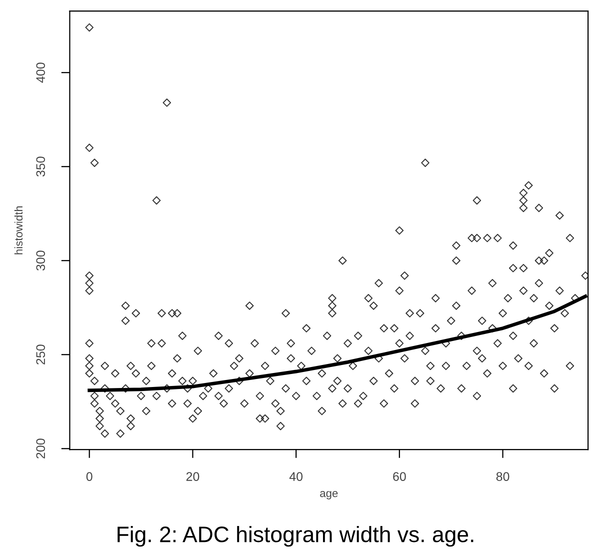  Describe the element at coordinates (41, 354) in the screenshot. I see `y-tick-label: 250` at that location.